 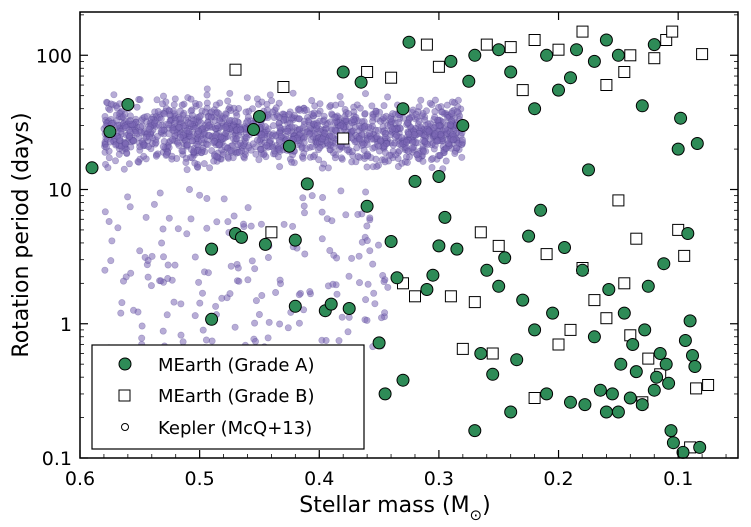 I want to click on x-tick-label: 0.5, so click(x=200, y=479).